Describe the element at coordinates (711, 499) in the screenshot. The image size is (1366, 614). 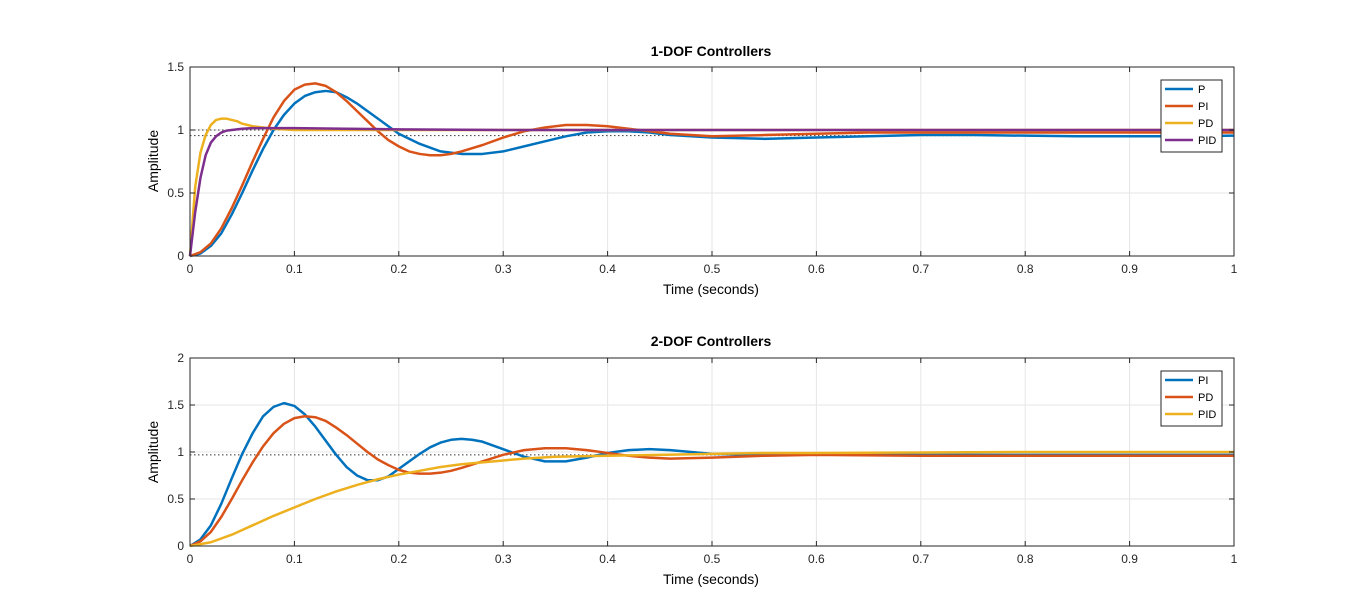
I see `series-line-pid` at that location.